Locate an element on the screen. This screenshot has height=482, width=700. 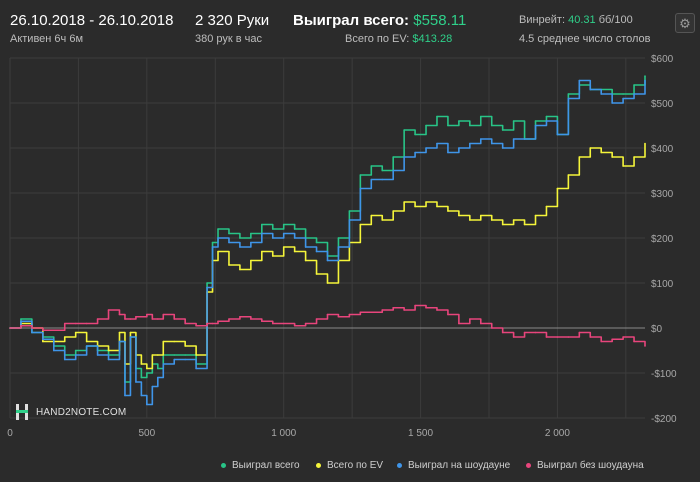
x-tick-label: 1 000 is located at coordinates (283, 433).